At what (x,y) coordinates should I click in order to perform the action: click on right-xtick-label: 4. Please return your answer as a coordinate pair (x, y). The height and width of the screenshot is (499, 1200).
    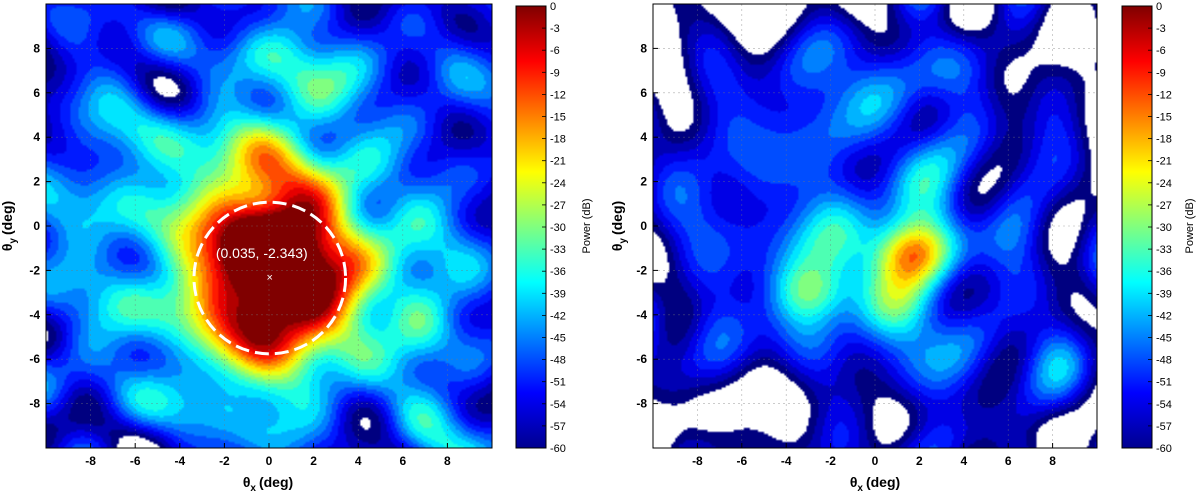
    Looking at the image, I should click on (963, 461).